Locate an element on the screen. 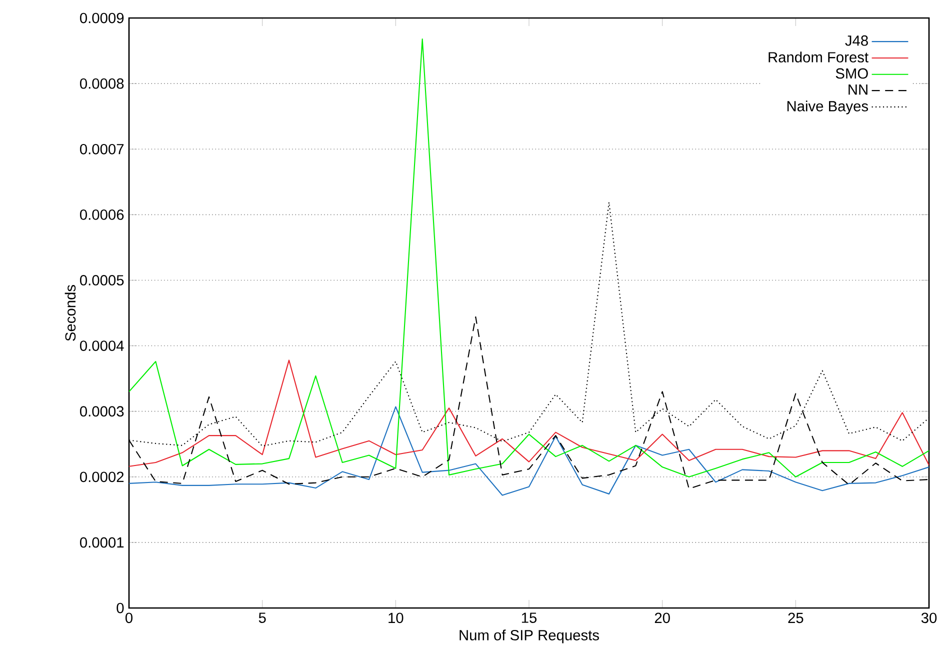 This screenshot has height=668, width=944. x-tick-label: 10 is located at coordinates (396, 618).